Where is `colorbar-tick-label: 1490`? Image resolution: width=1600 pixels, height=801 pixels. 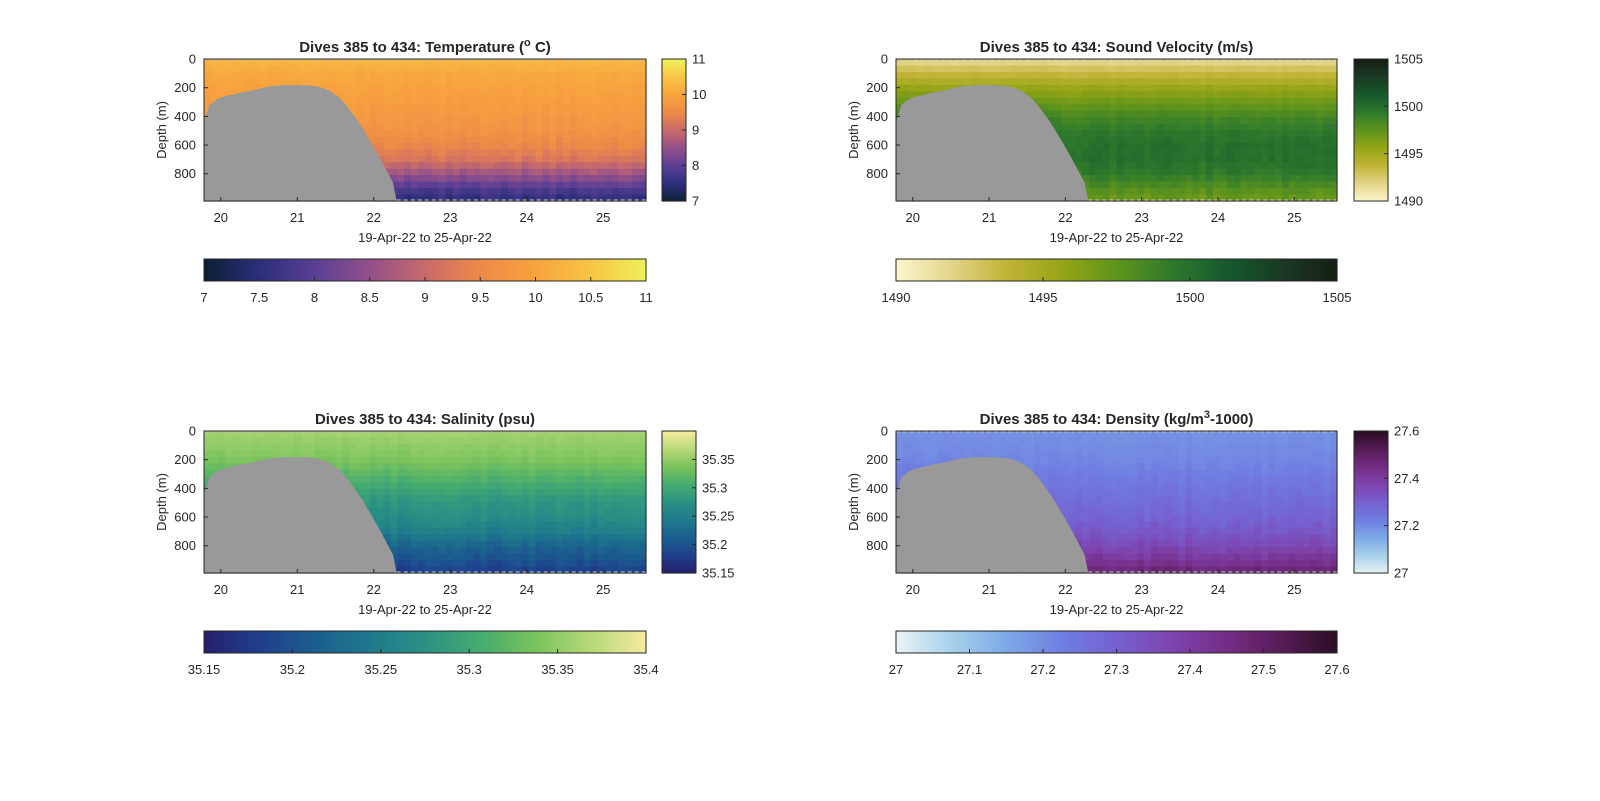 colorbar-tick-label: 1490 is located at coordinates (896, 297).